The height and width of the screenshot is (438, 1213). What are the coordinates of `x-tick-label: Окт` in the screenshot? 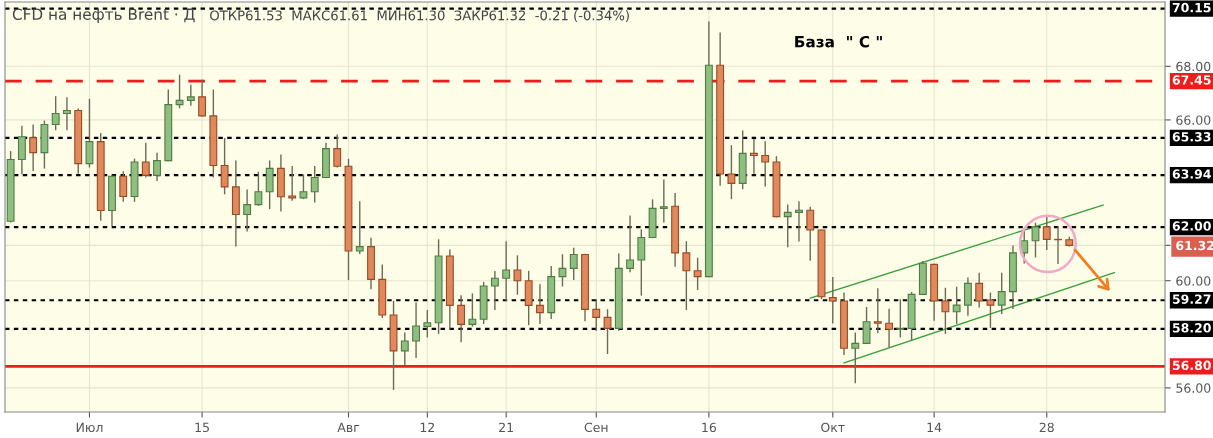 It's located at (833, 427).